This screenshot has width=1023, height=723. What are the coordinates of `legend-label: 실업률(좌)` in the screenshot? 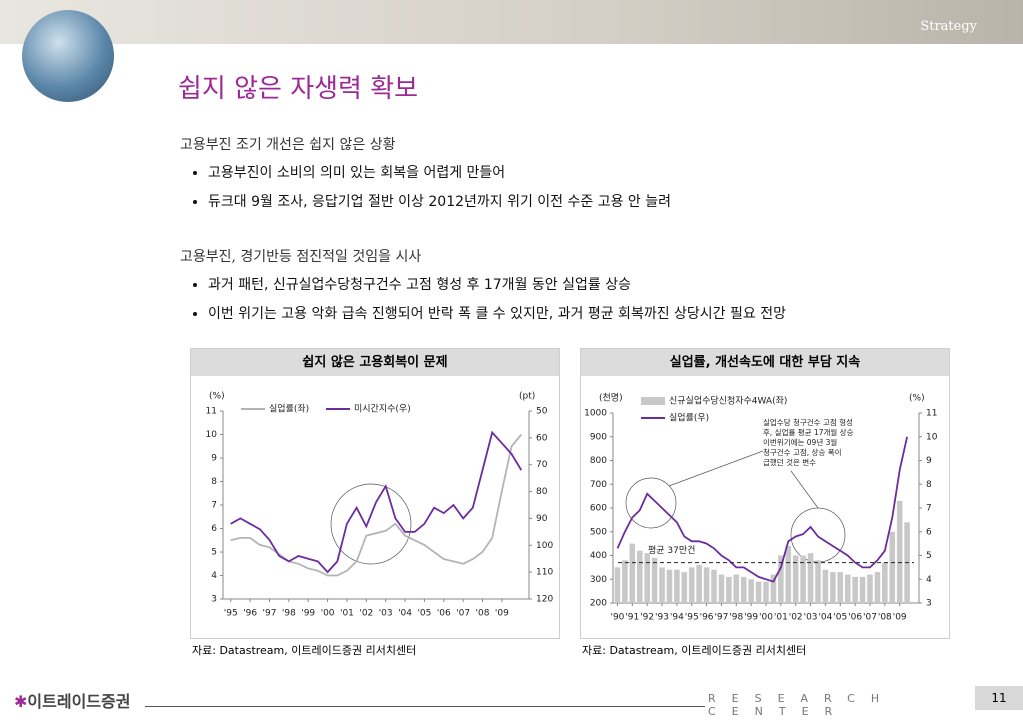 It's located at (289, 409).